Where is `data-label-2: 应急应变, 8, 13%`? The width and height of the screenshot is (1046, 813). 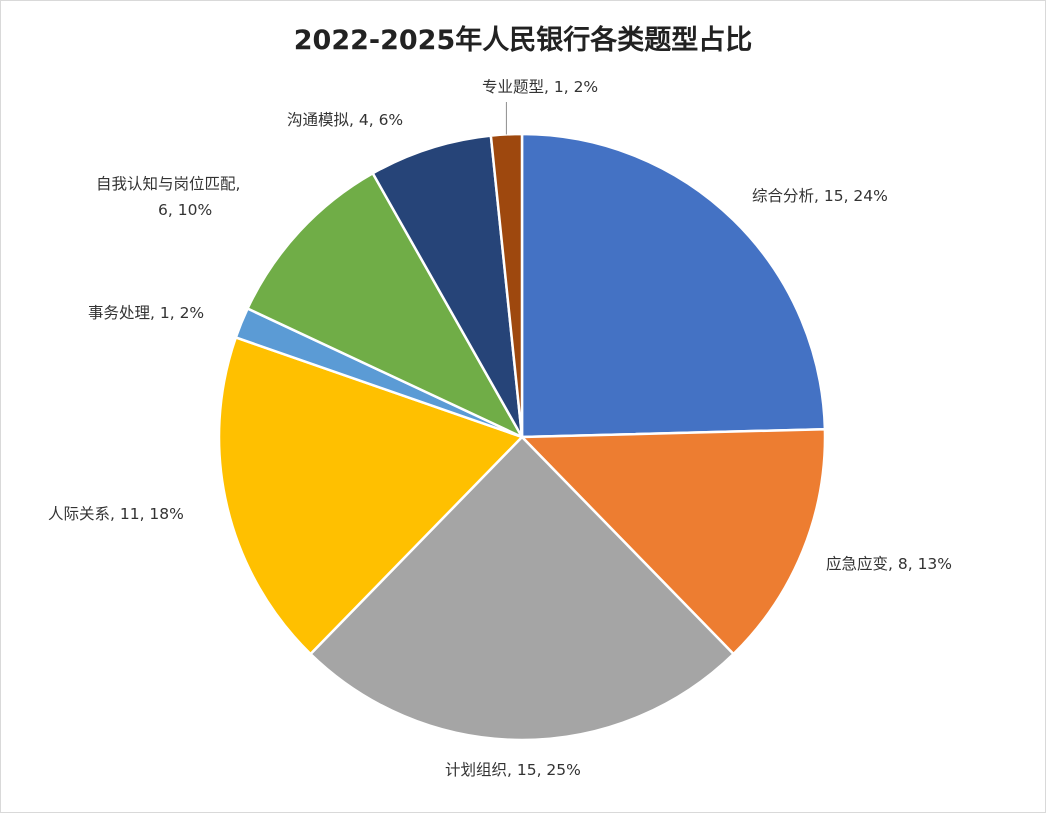 data-label-2: 应急应变, 8, 13% is located at coordinates (889, 563).